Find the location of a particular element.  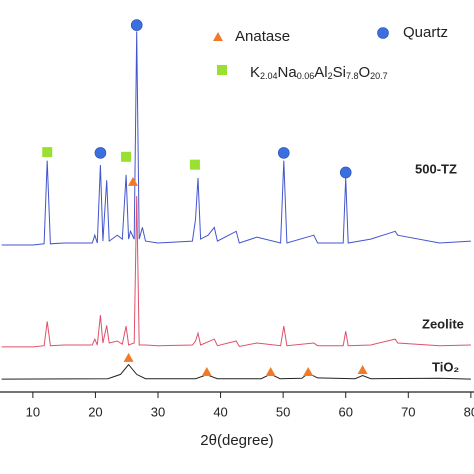

x-tick-label: 40 is located at coordinates (220, 411).